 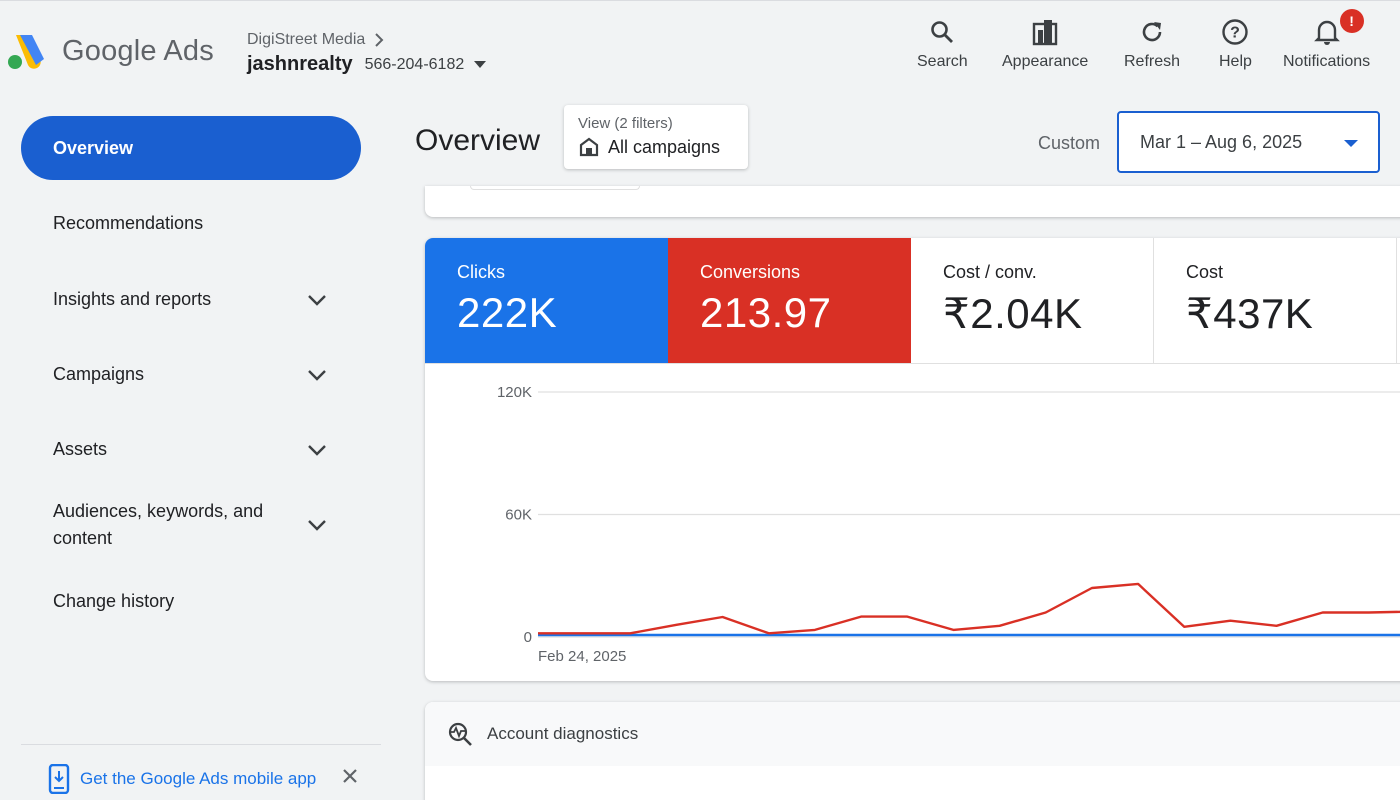 I want to click on help-icon: ?, so click(x=1235, y=32).